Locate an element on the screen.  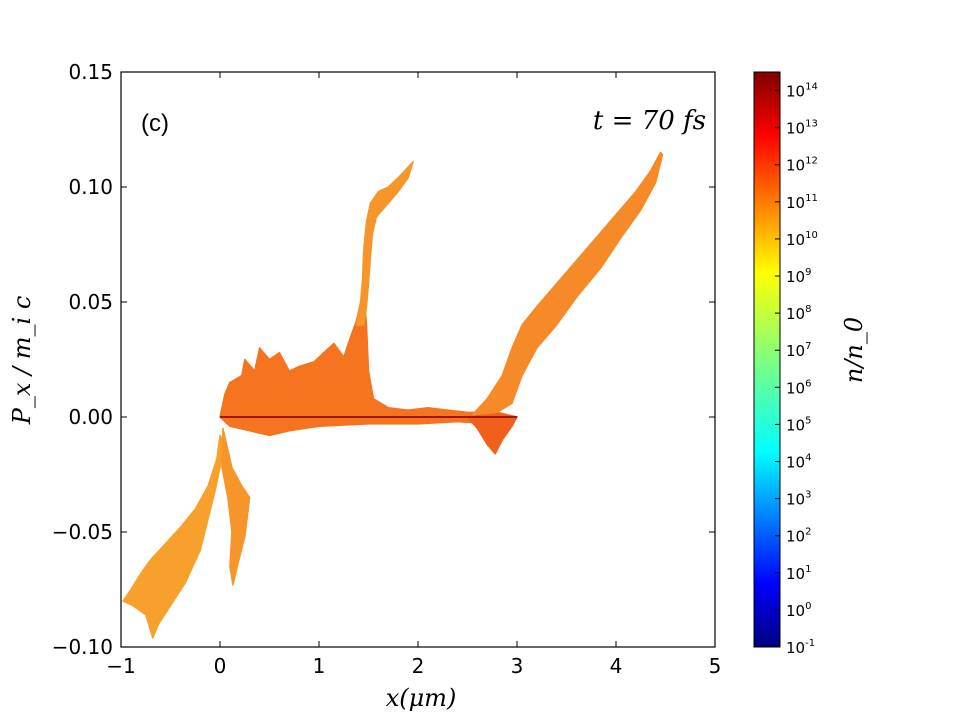
right-ramp is located at coordinates (567, 283).